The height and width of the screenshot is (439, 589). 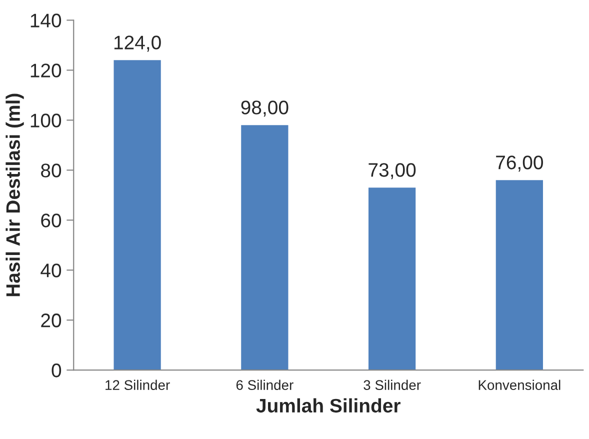 I want to click on data-label: 76,00, so click(x=519, y=164).